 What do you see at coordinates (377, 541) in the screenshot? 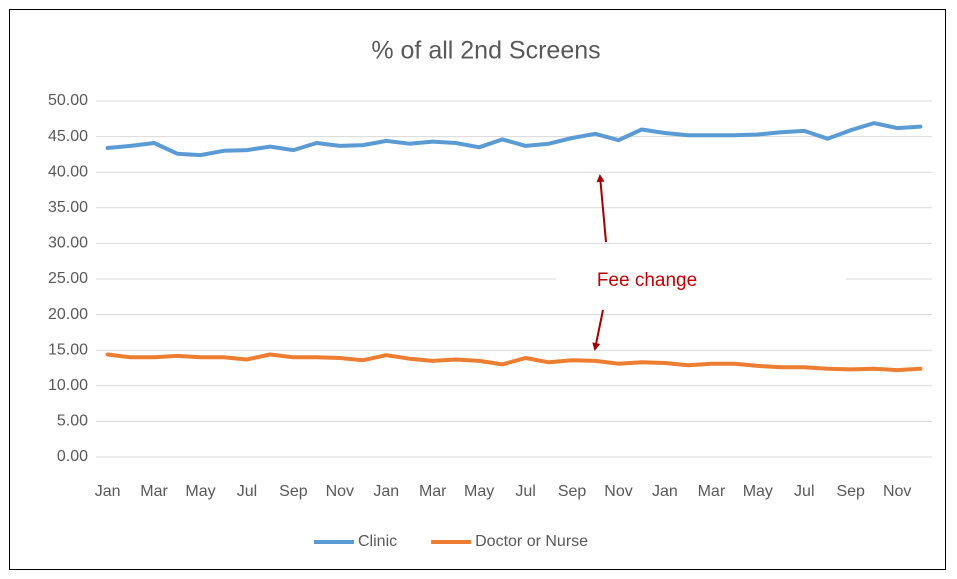
I see `legend-label: Clinic` at bounding box center [377, 541].